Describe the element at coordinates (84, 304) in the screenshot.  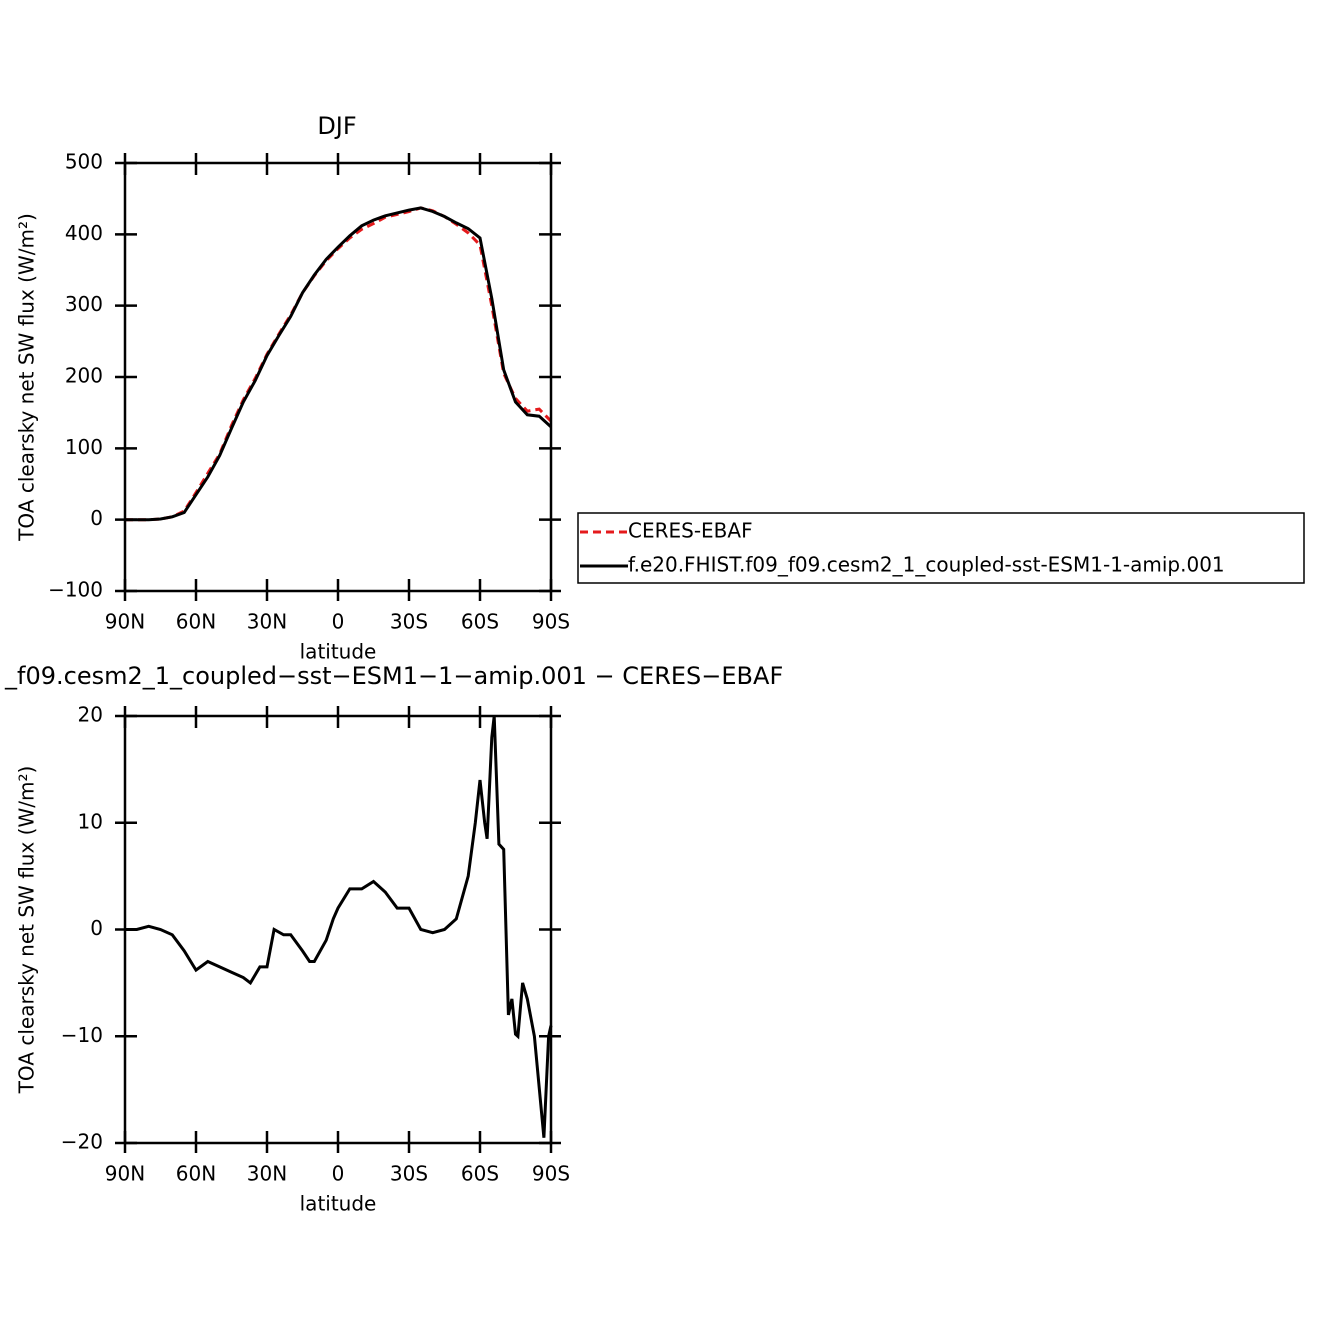
I see `y-tick-label: 300` at that location.